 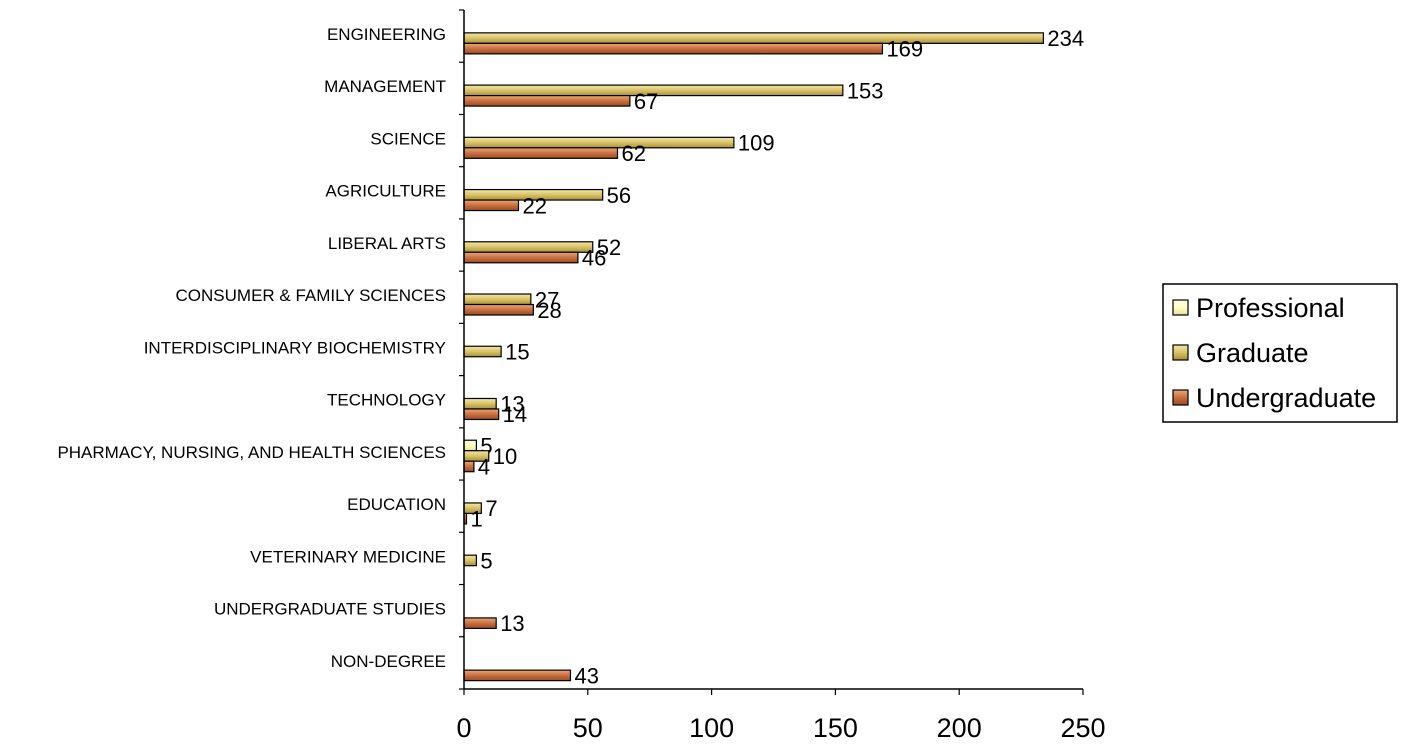 I want to click on category-label: TECHNOLOGY, so click(x=386, y=400).